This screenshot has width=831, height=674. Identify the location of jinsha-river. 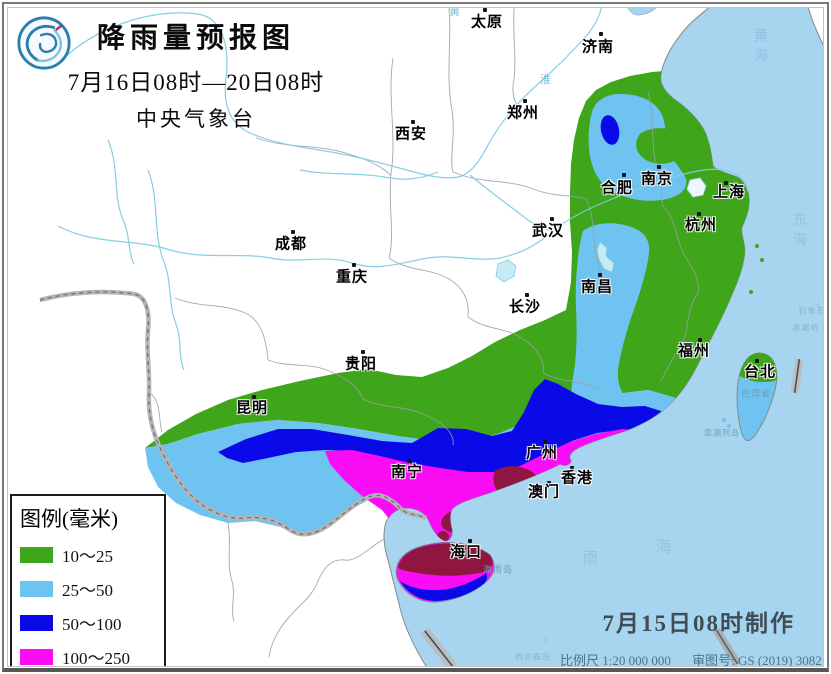
(166, 270).